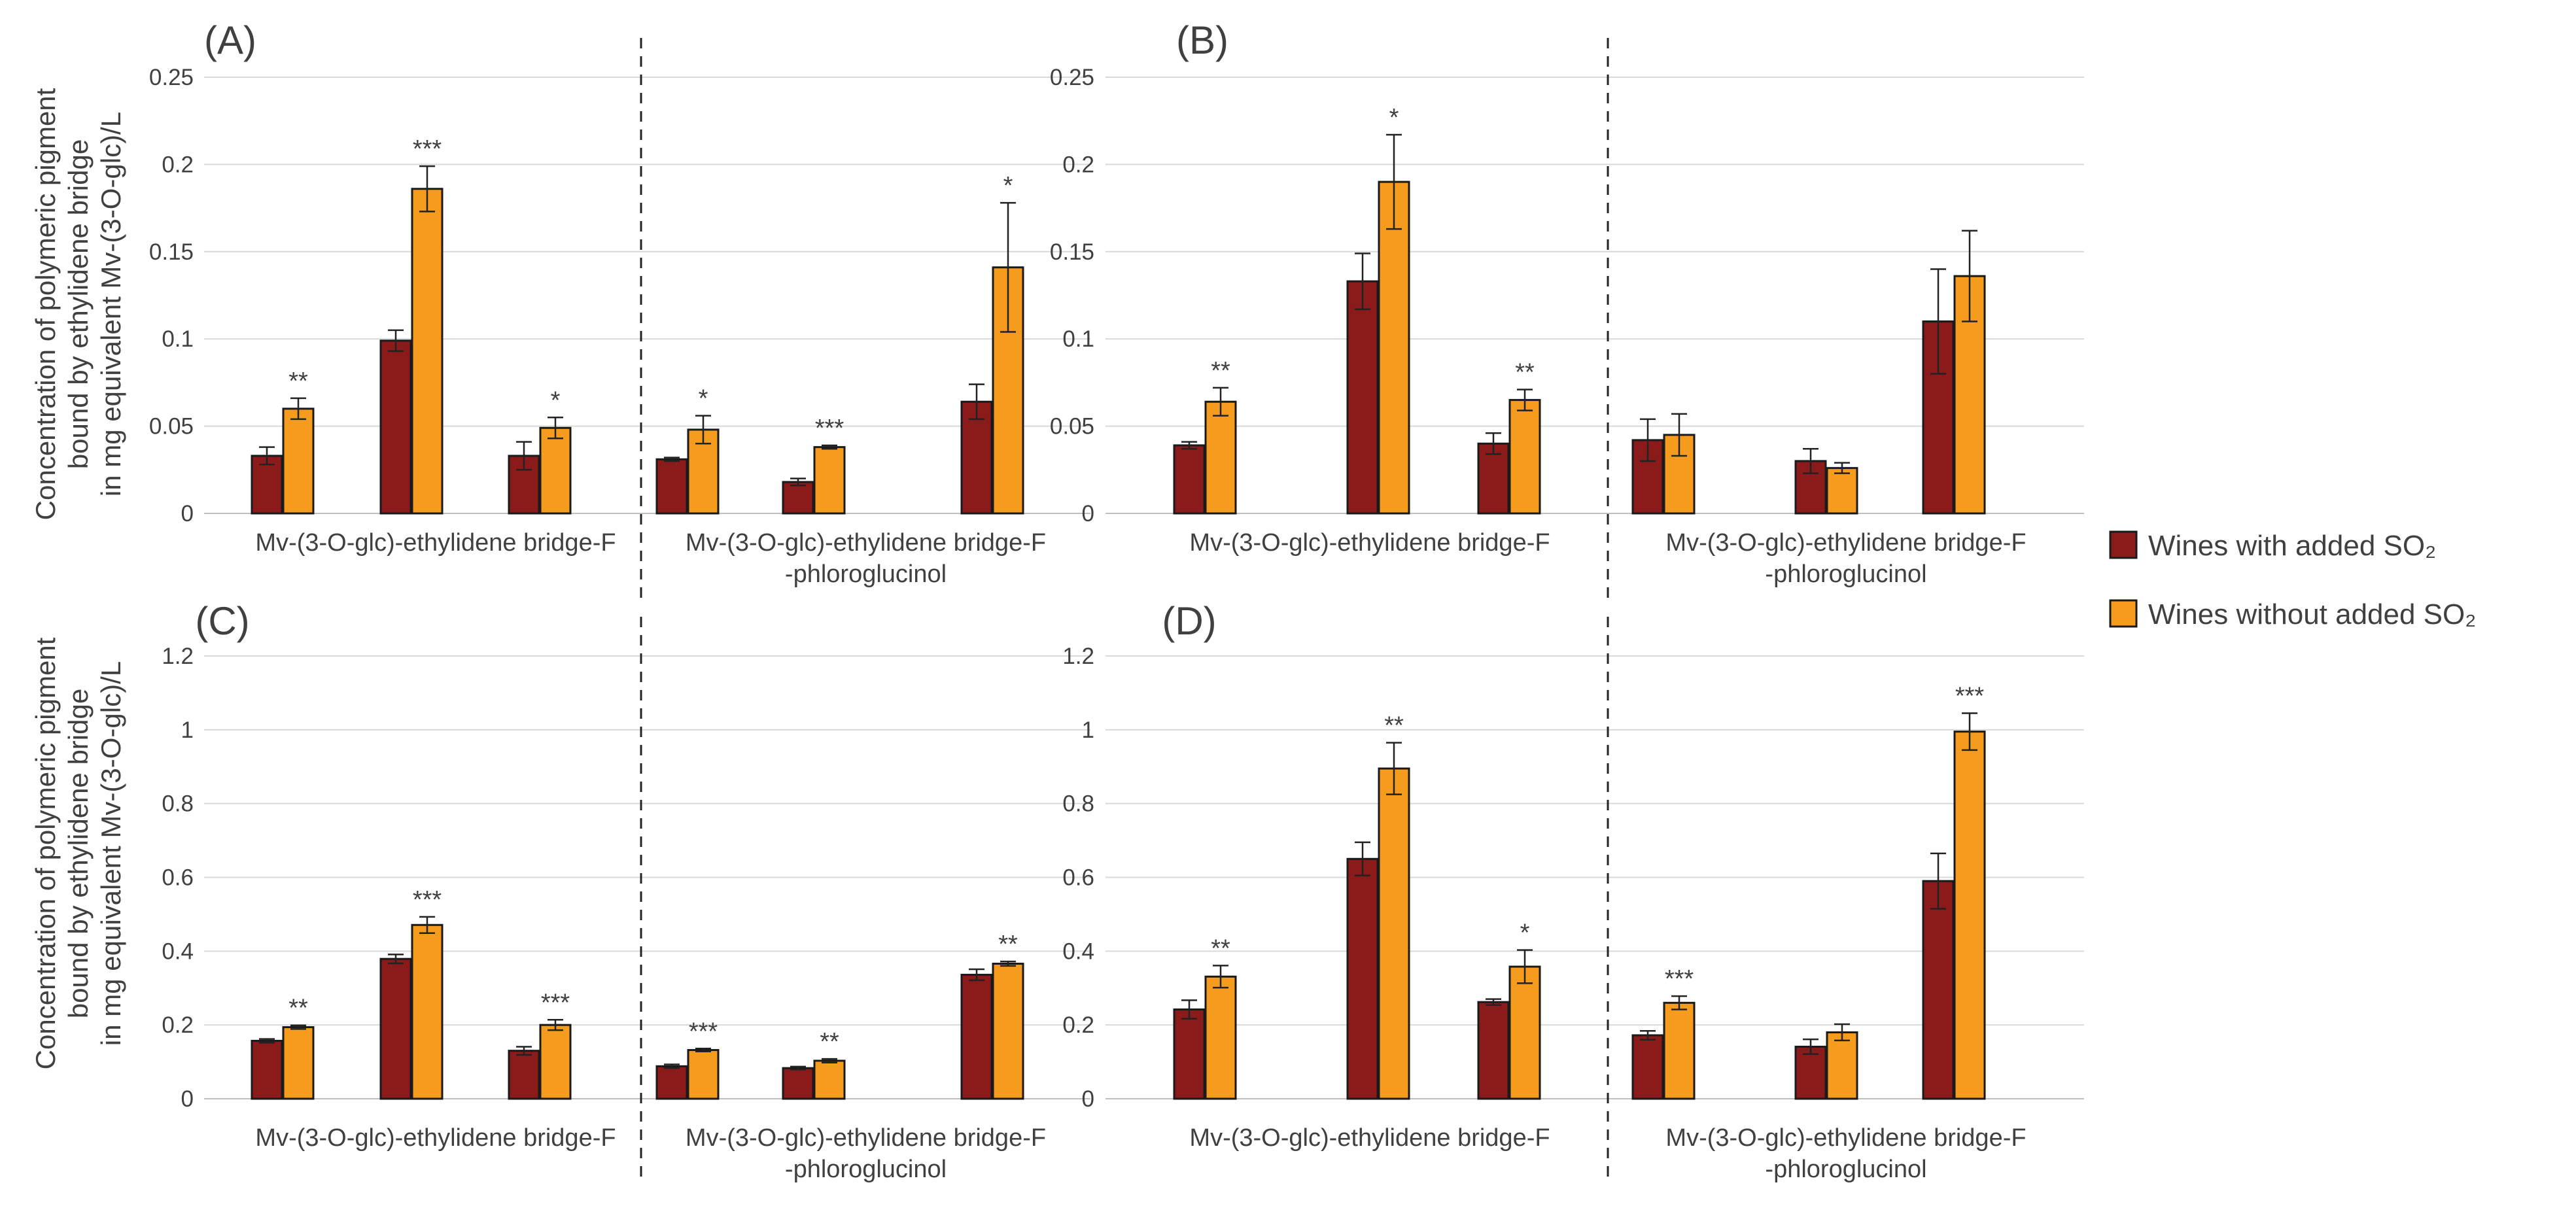 The image size is (2576, 1206). What do you see at coordinates (2312, 614) in the screenshot?
I see `legend-label-without-so2: Wines without added SO₂` at bounding box center [2312, 614].